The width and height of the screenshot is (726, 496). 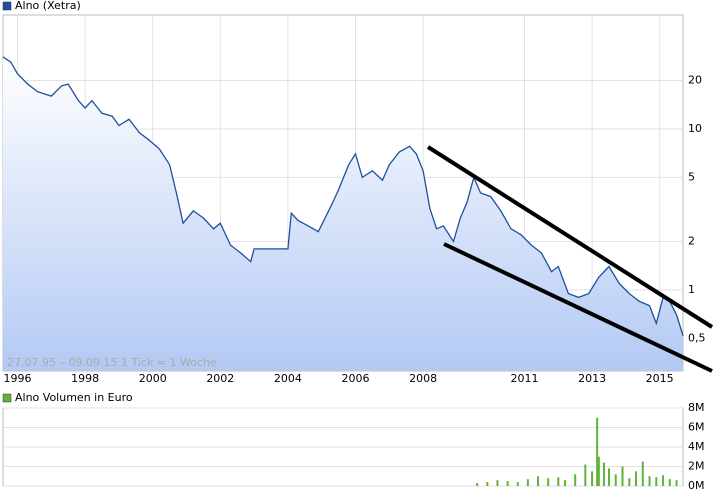 What do you see at coordinates (696, 407) in the screenshot?
I see `y-tick-label: 8M` at bounding box center [696, 407].